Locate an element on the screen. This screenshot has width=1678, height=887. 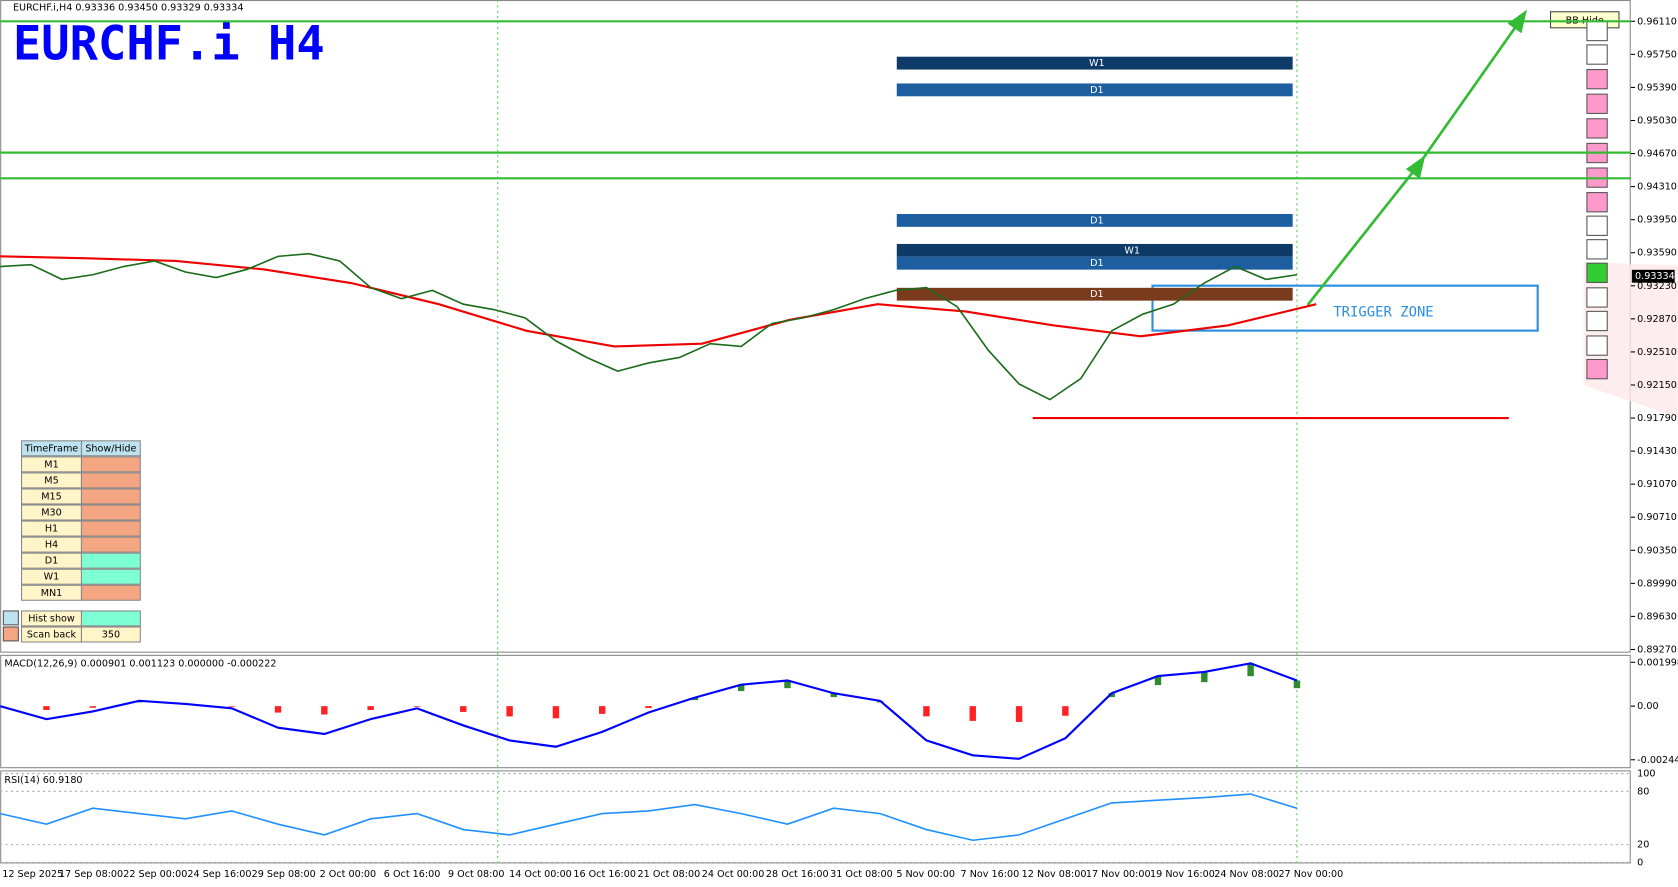
price-line is located at coordinates (649, 326).